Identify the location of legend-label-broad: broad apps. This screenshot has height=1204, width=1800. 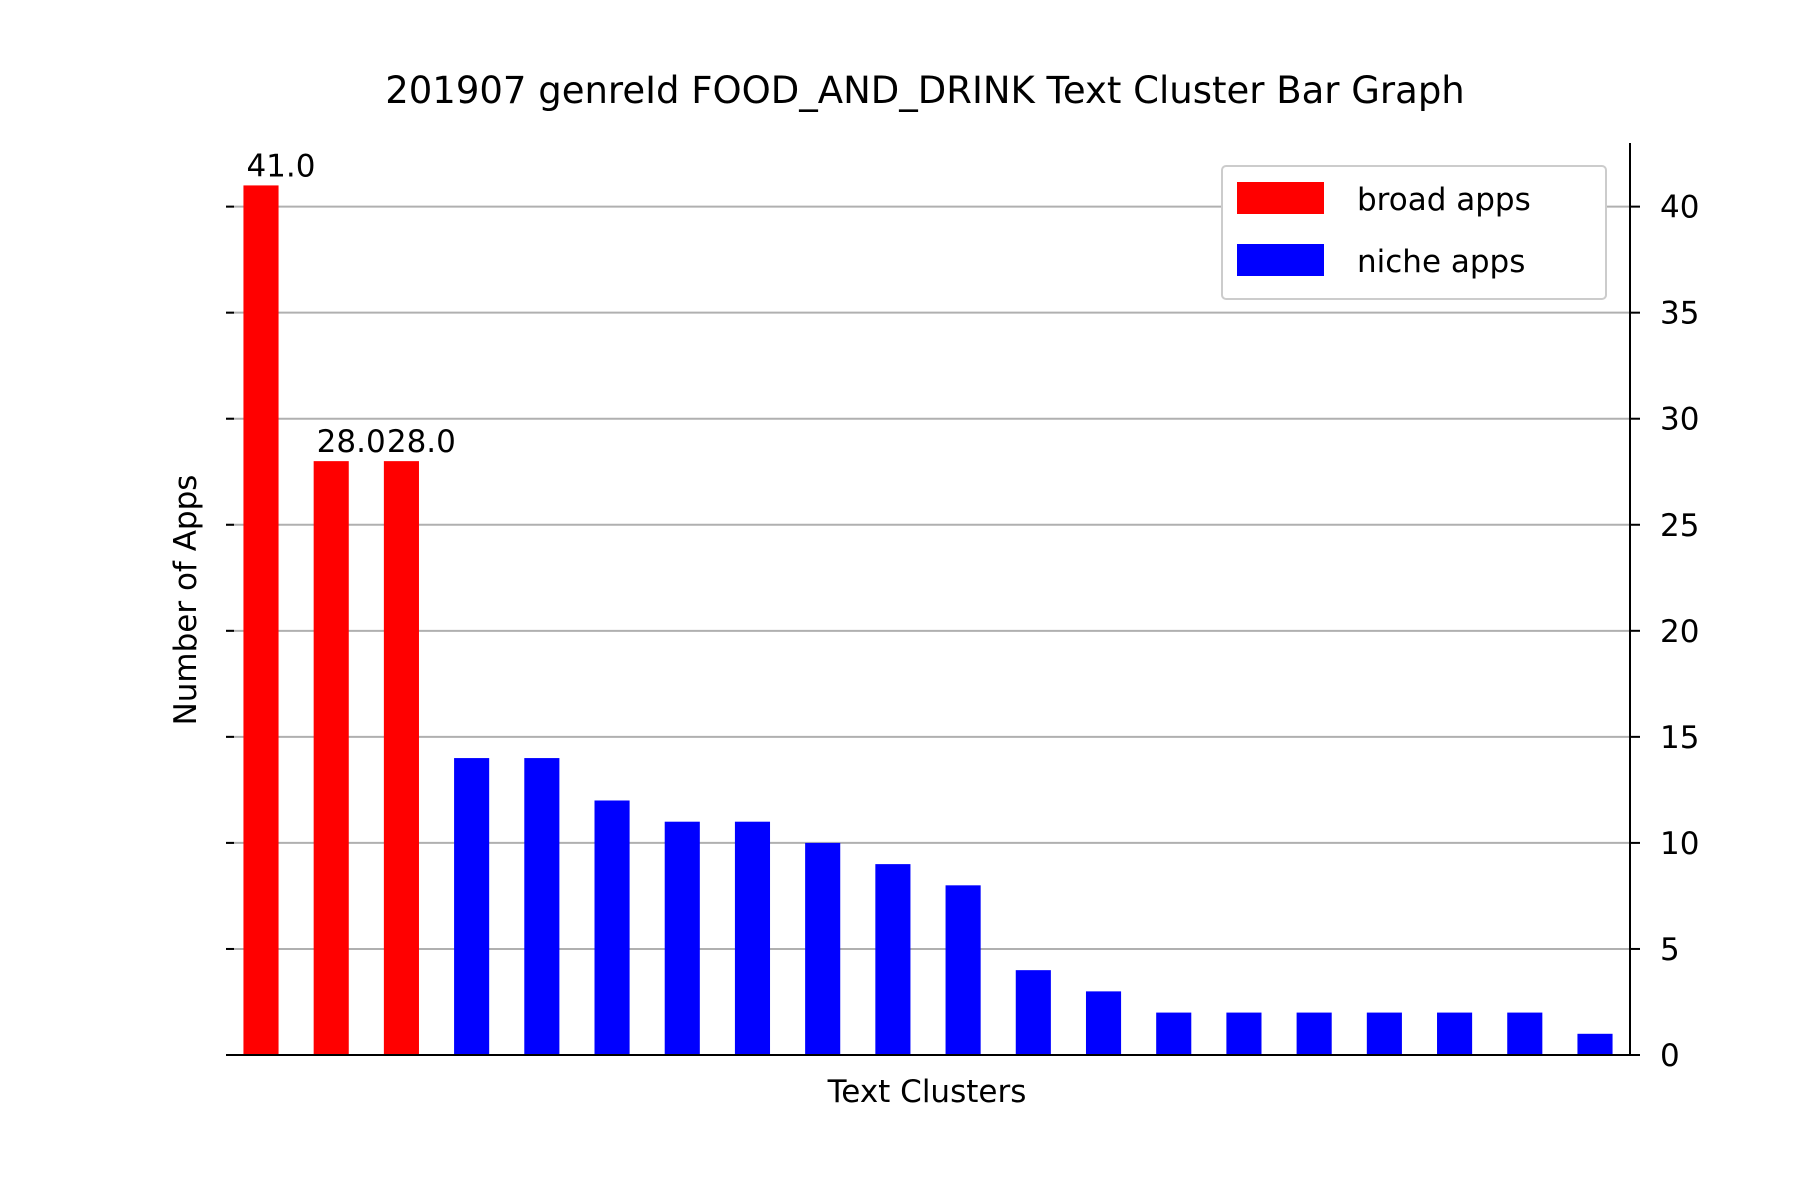
(1444, 200).